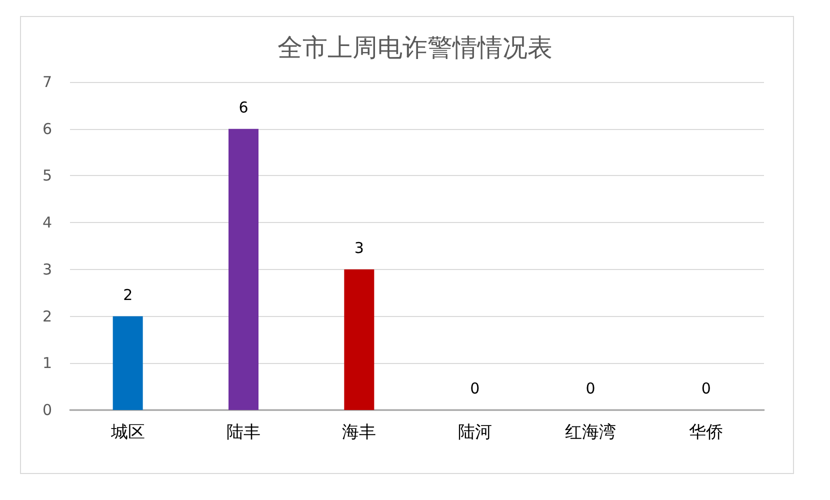 The height and width of the screenshot is (500, 830). Describe the element at coordinates (47, 410) in the screenshot. I see `y-tick-label: 0` at that location.